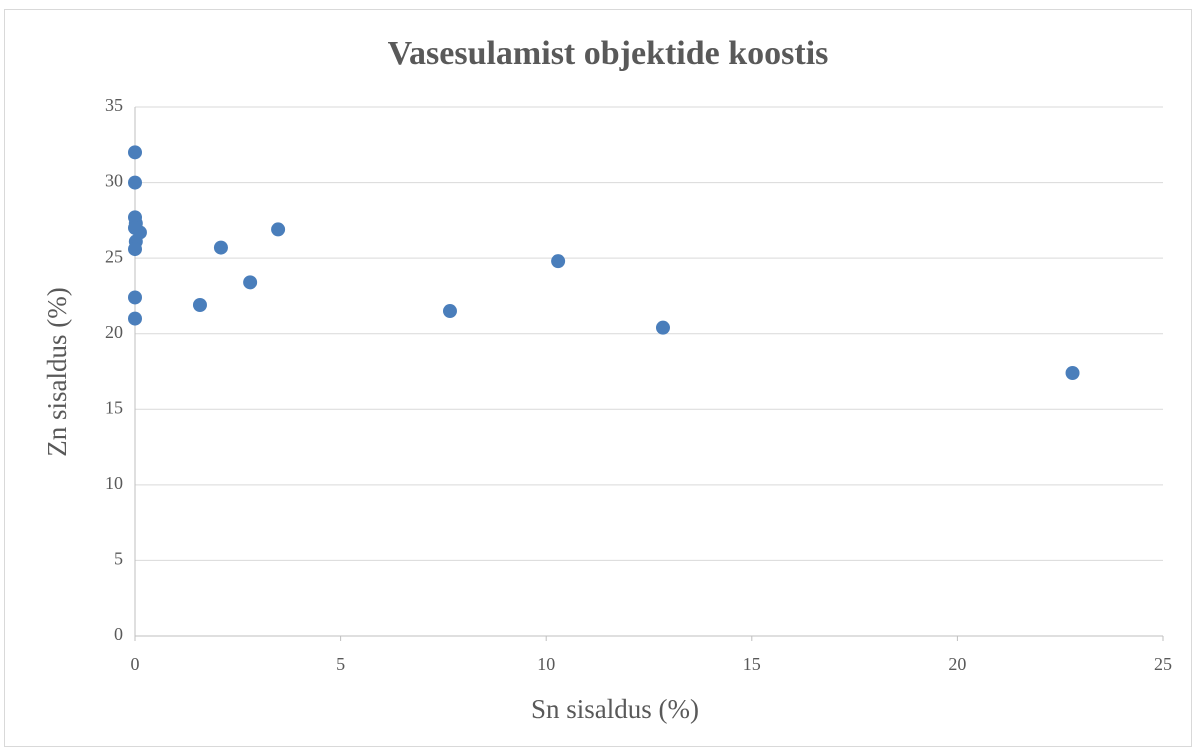  Describe the element at coordinates (118, 634) in the screenshot. I see `y-tick-label: 0` at that location.